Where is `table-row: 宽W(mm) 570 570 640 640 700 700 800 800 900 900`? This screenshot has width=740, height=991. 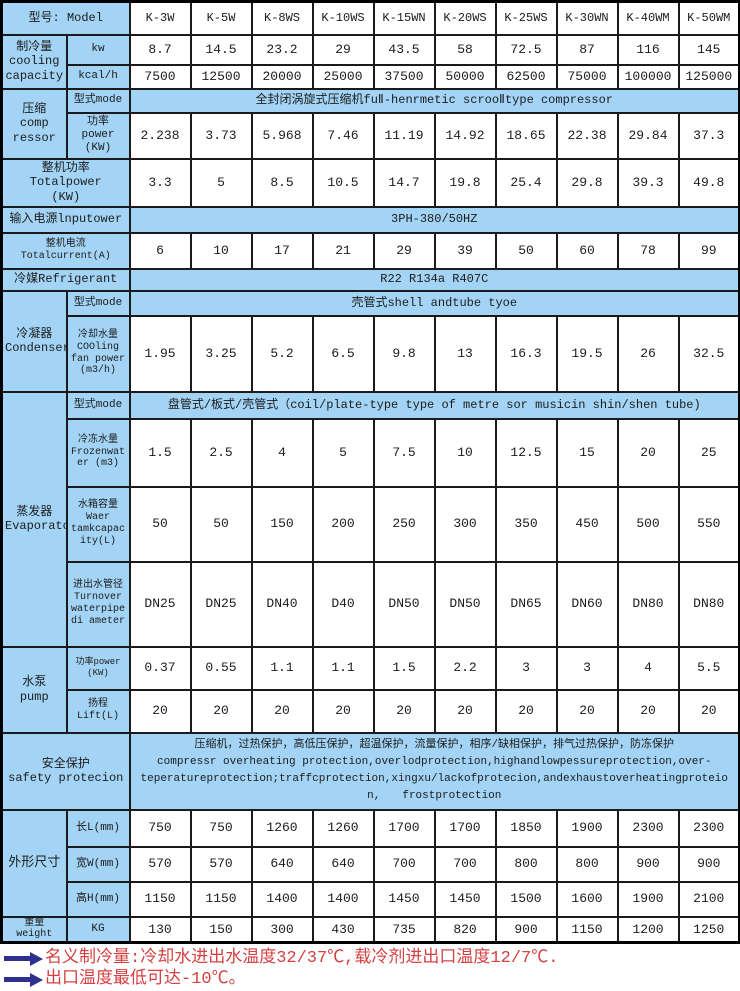 table-row: 宽W(mm) 570 570 640 640 700 700 800 800 900 900 is located at coordinates (371, 864).